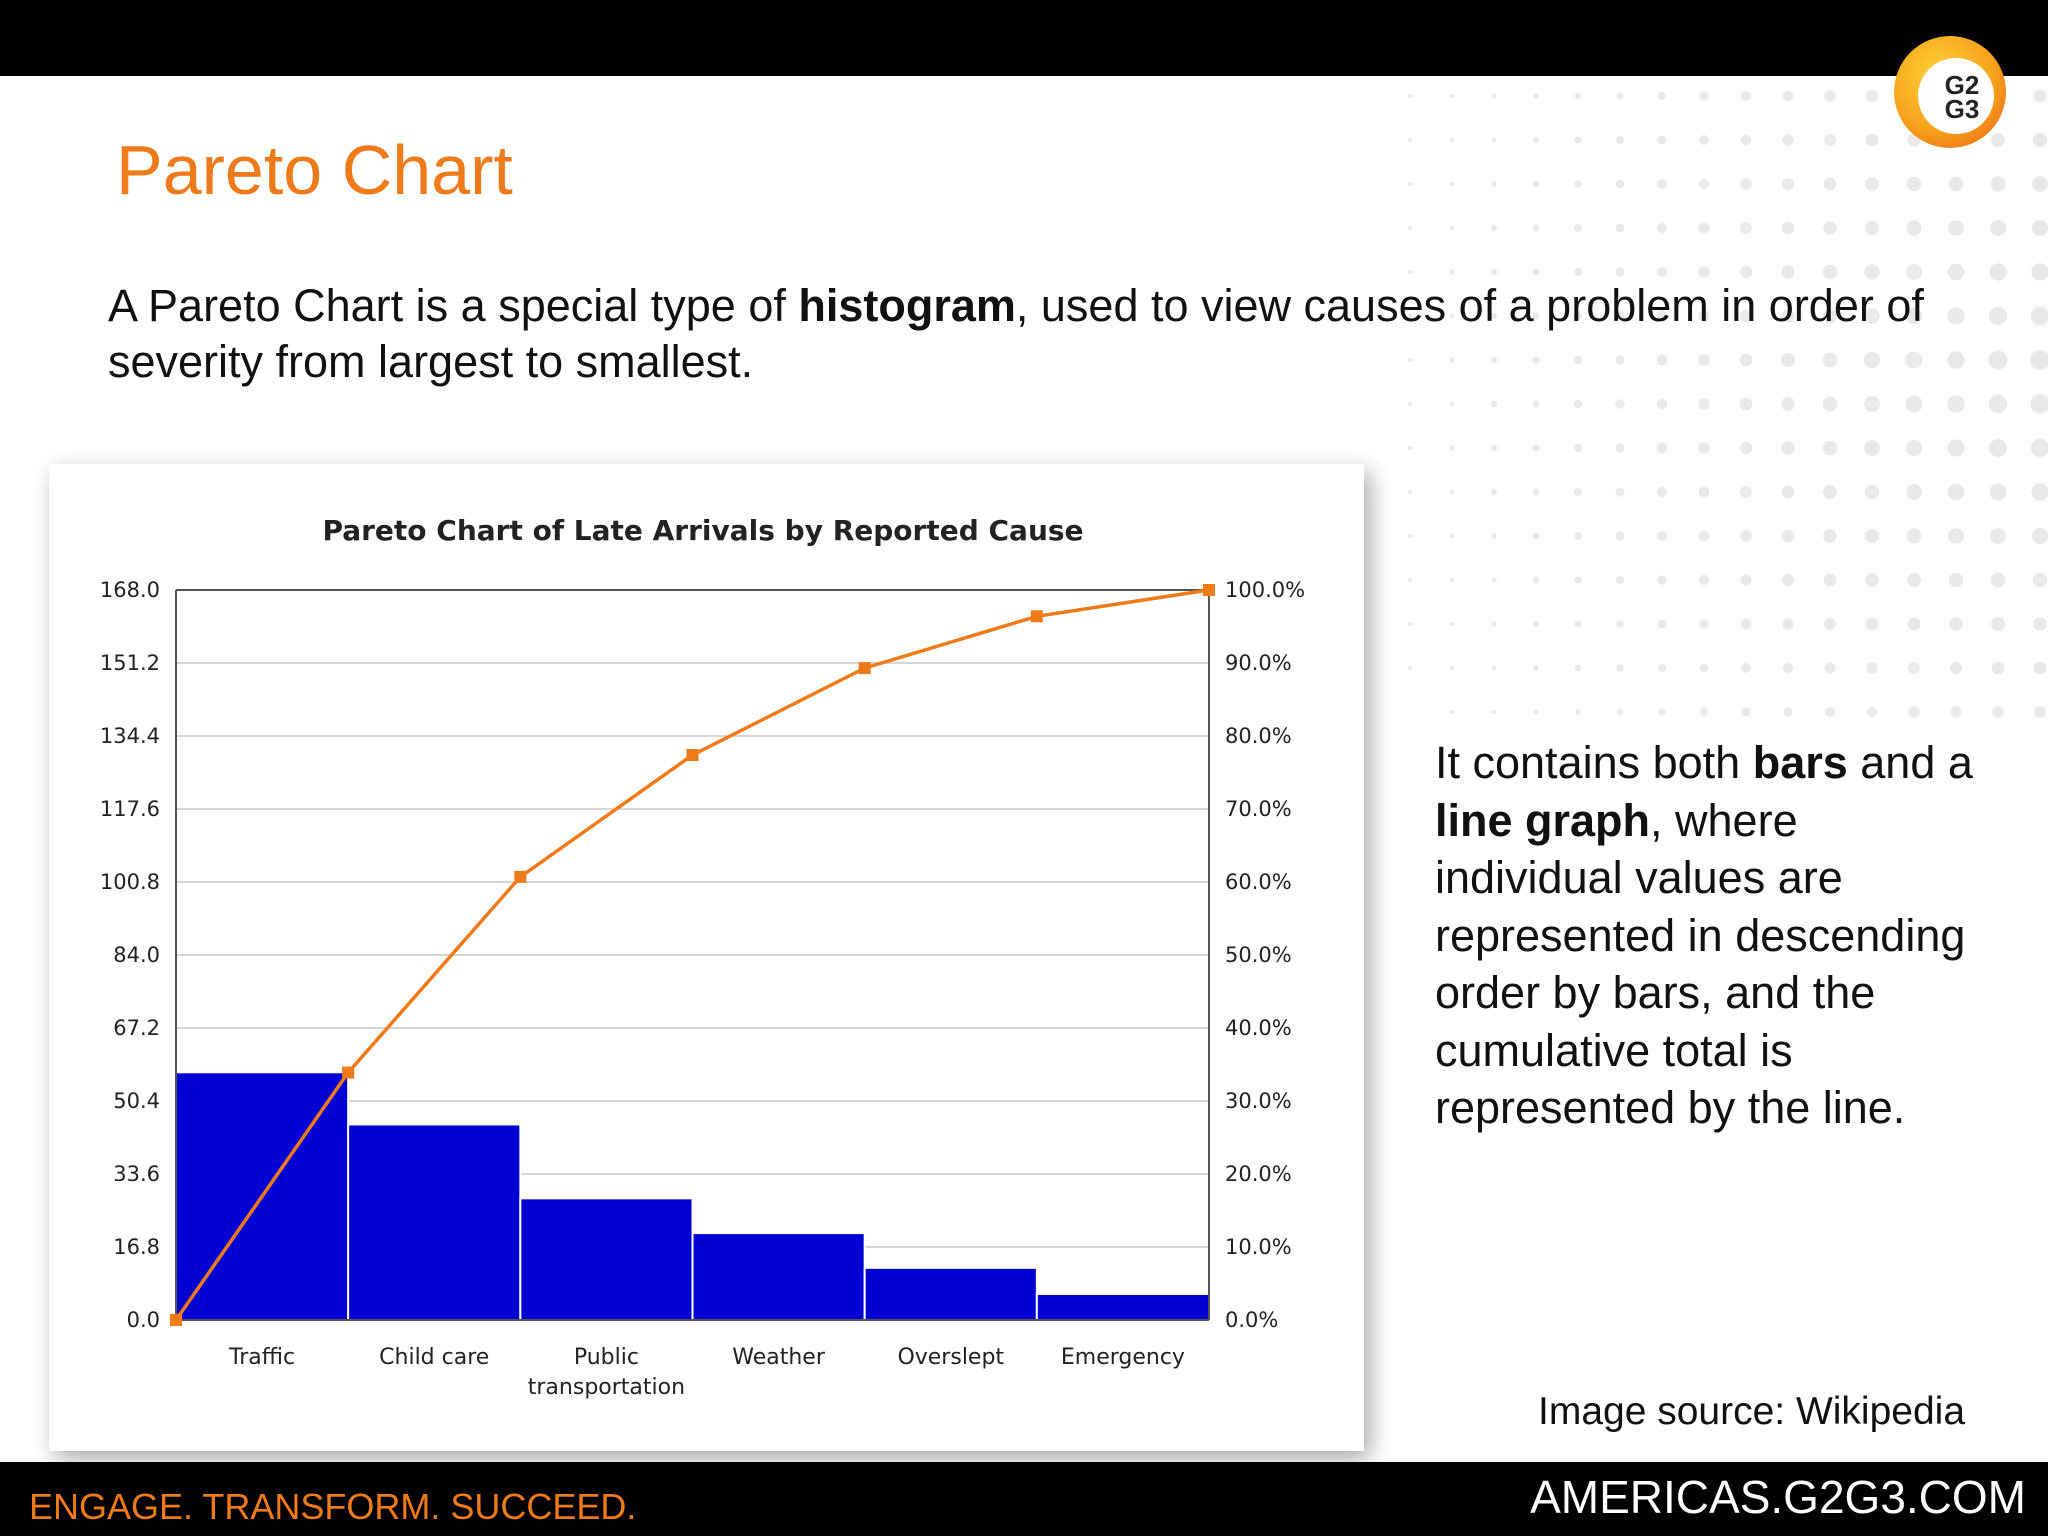 This screenshot has height=1536, width=2048. What do you see at coordinates (950, 1357) in the screenshot?
I see `x-tick-label: Overslept` at bounding box center [950, 1357].